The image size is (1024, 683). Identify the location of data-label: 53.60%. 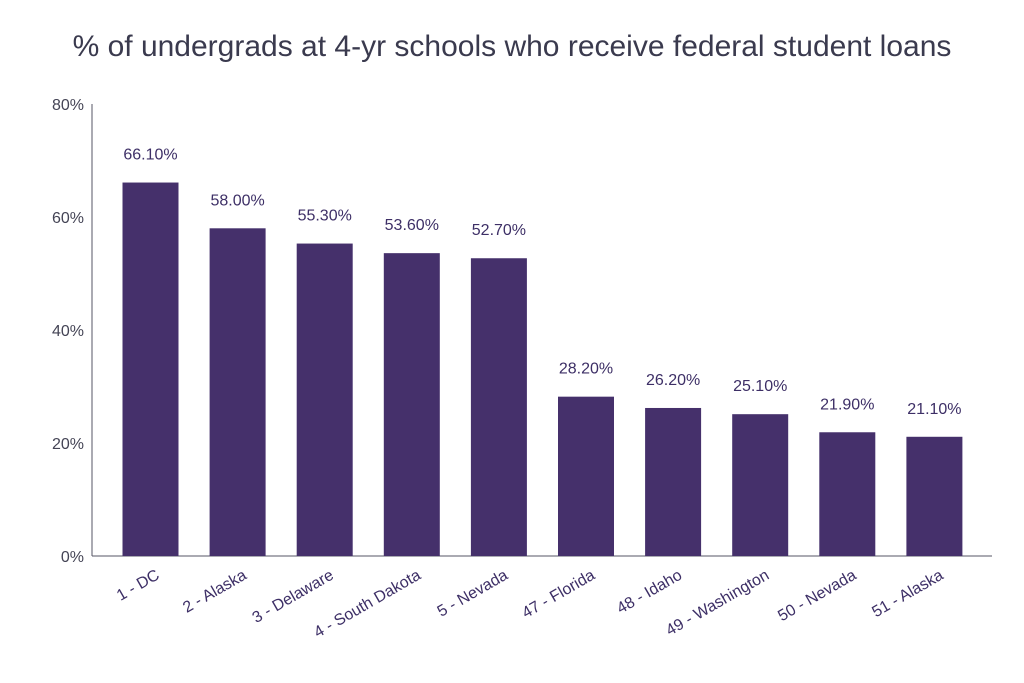
(412, 225).